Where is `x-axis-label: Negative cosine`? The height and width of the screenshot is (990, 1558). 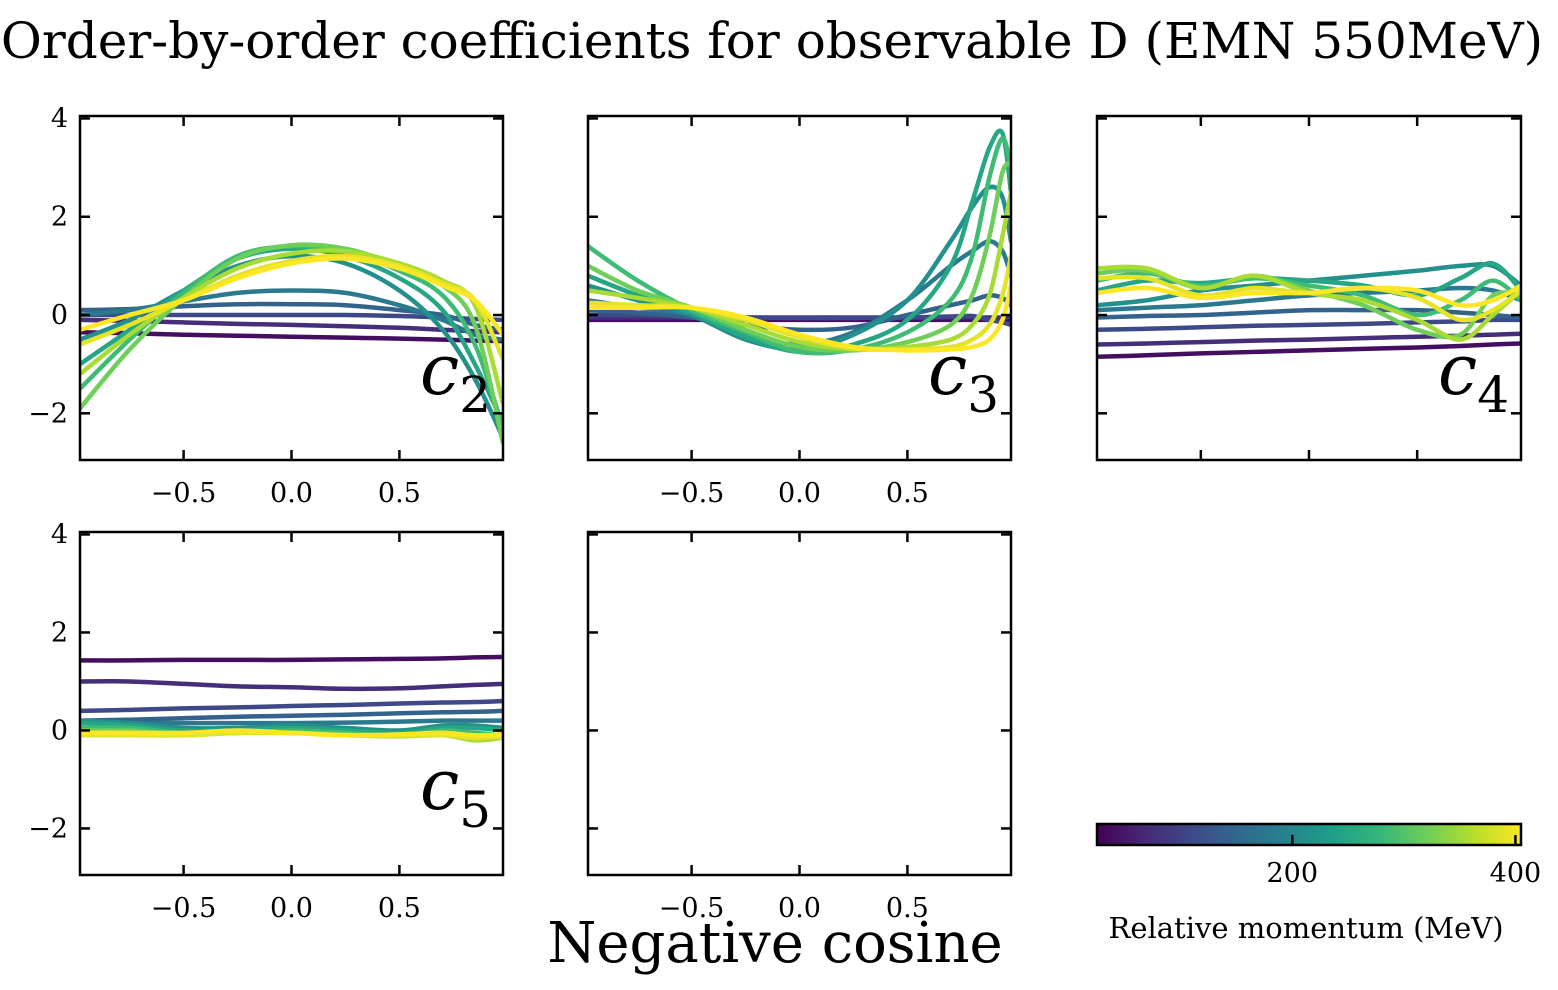 x-axis-label: Negative cosine is located at coordinates (774, 943).